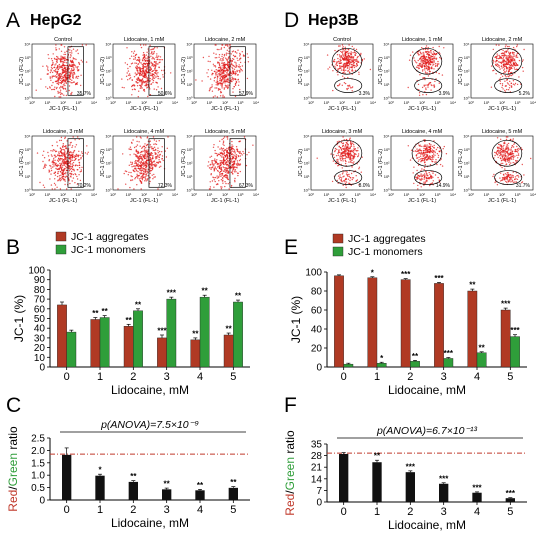 Image resolution: width=550 pixels, height=533 pixels. What do you see at coordinates (22, 163) in the screenshot?
I see `flow-y-label: JC-1 (FL-2)` at bounding box center [22, 163].